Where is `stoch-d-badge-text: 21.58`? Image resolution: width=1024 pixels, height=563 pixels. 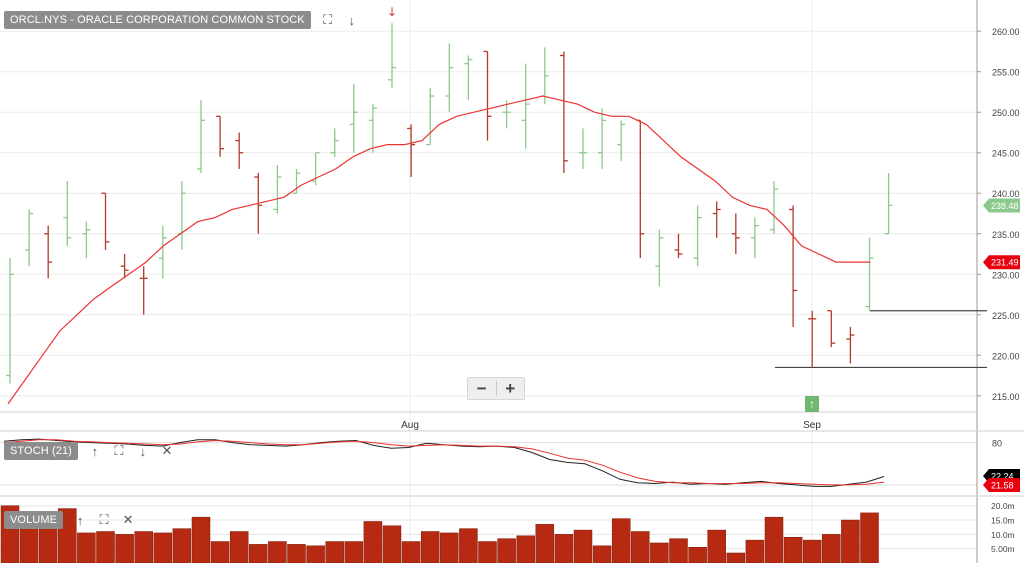
stoch-d-badge-text: 21.58 is located at coordinates (1002, 486).